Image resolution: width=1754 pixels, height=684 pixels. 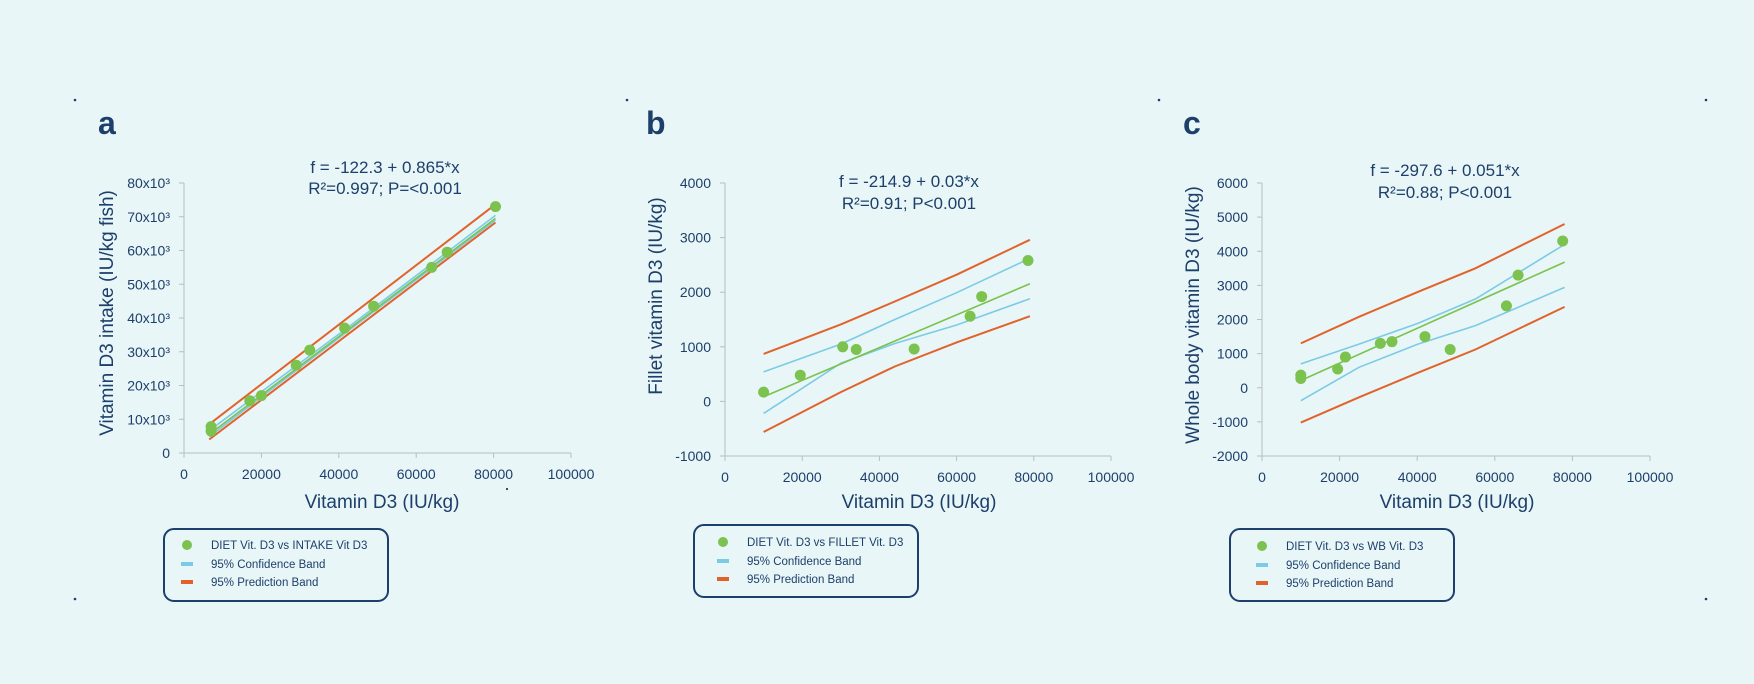 What do you see at coordinates (75, 599) in the screenshot?
I see `corner-mark-bottom-left` at bounding box center [75, 599].